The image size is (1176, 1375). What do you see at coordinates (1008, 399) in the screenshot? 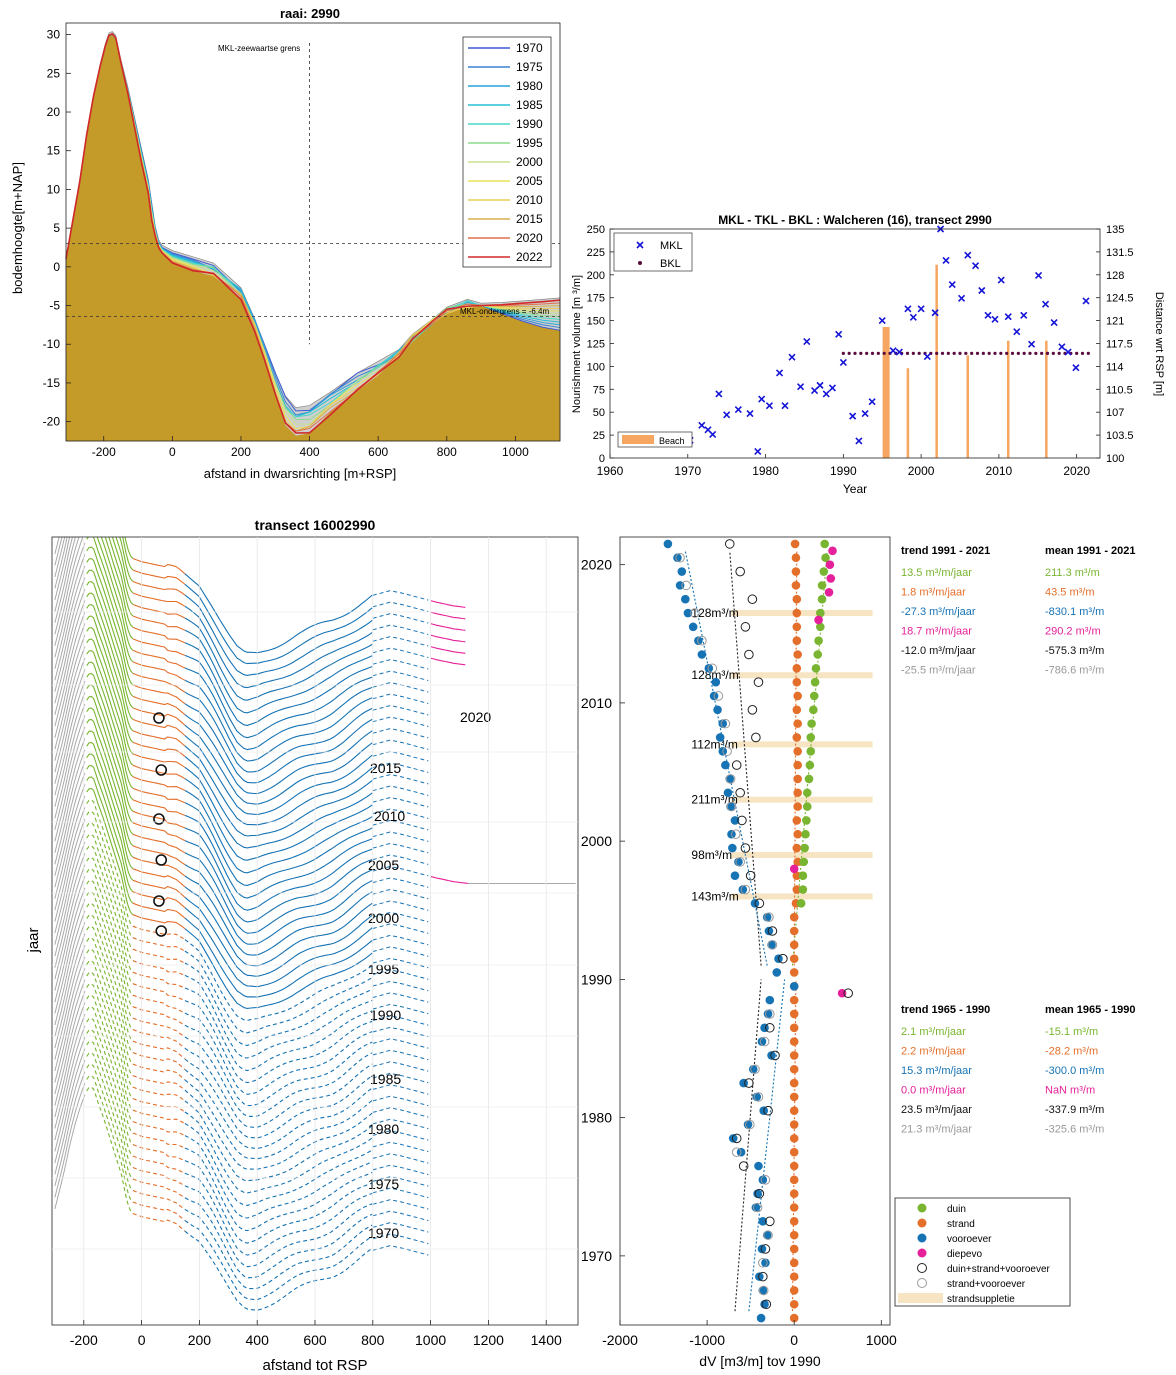
I see `beach-nourishment-bar` at bounding box center [1008, 399].